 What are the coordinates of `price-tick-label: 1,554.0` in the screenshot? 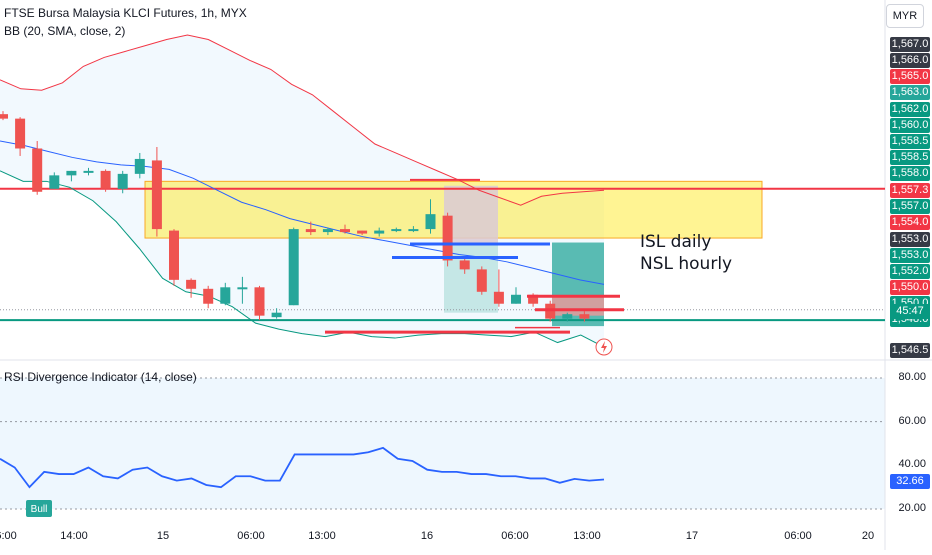 It's located at (910, 222).